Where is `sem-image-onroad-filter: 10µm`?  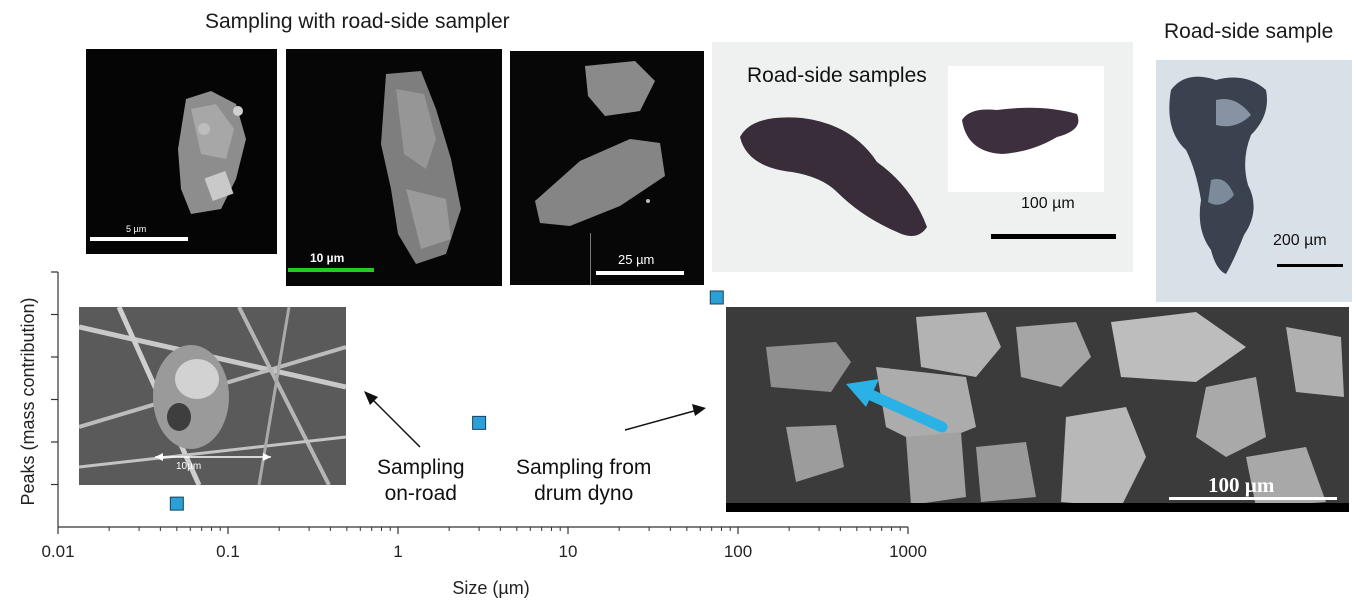
sem-image-onroad-filter: 10µm is located at coordinates (212, 396).